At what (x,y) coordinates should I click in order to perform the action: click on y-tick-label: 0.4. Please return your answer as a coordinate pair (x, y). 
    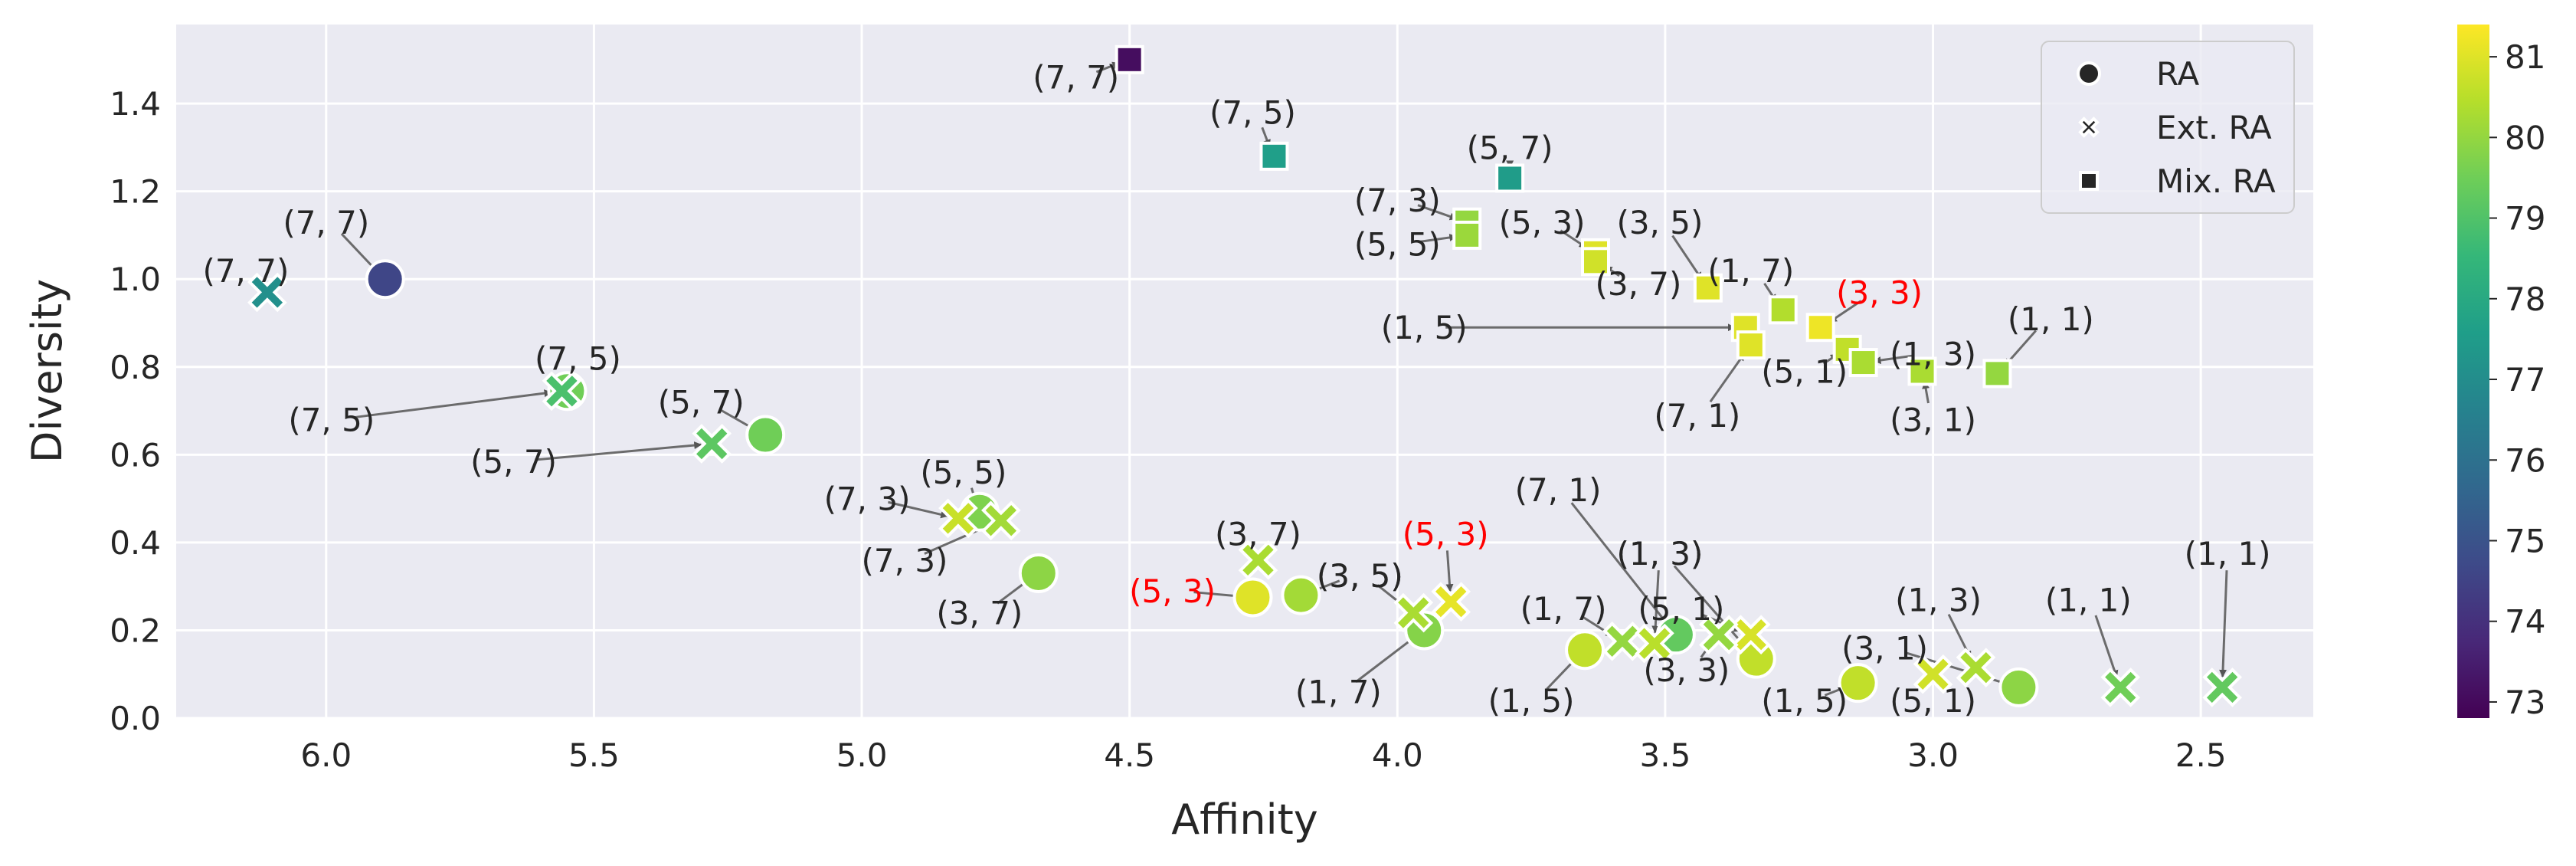
    Looking at the image, I should click on (135, 543).